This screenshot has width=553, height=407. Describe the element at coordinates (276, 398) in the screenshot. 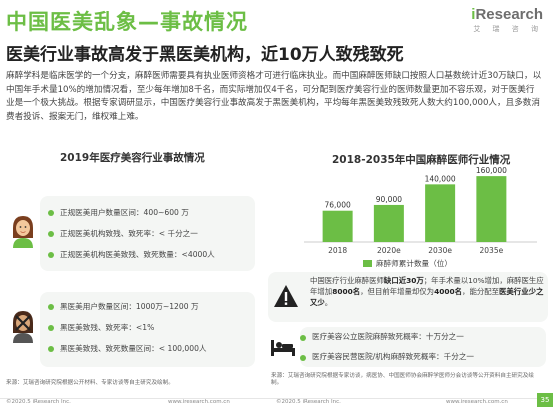

I see `footer-divider` at that location.